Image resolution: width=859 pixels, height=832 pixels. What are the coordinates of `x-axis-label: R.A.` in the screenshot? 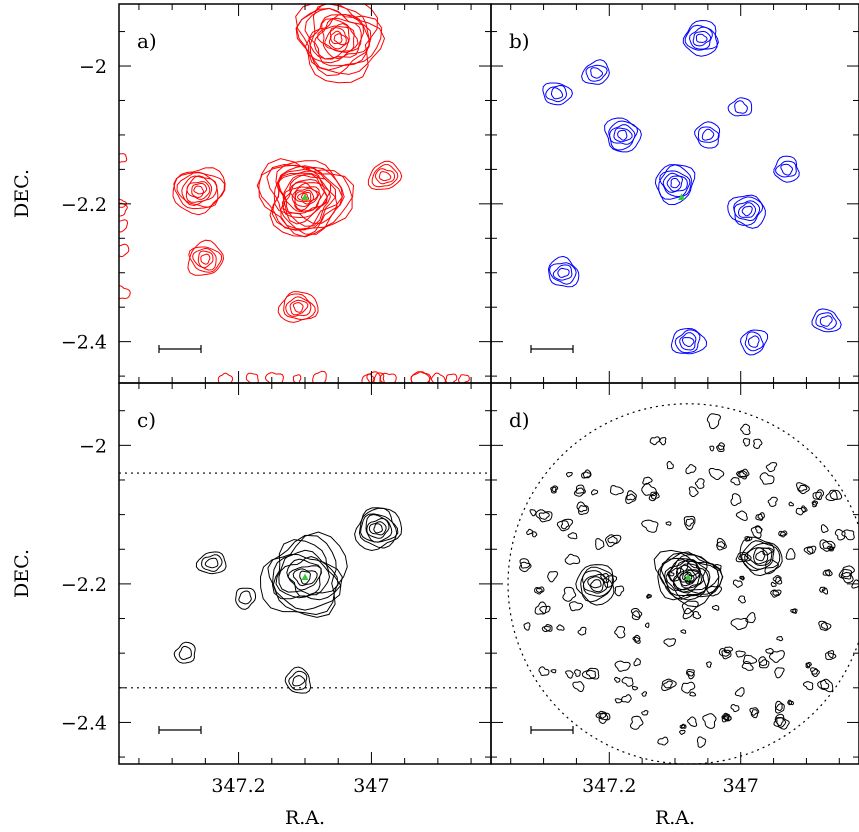 It's located at (305, 818).